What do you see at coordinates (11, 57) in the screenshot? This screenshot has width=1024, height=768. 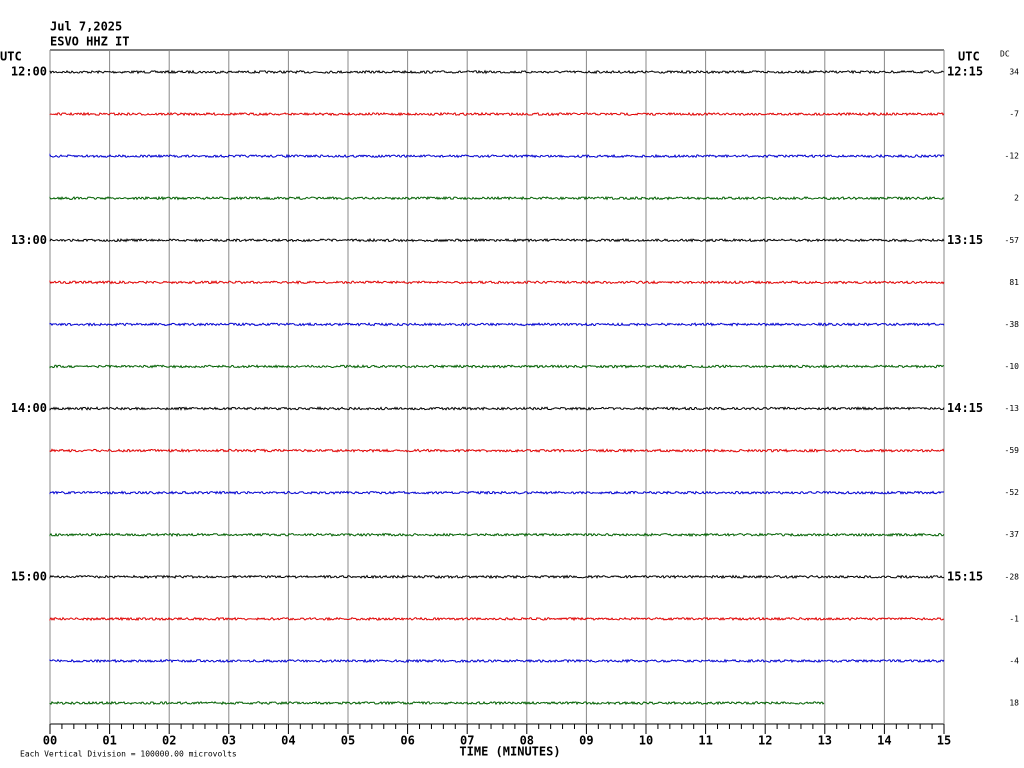 I see `left-header: UTC` at bounding box center [11, 57].